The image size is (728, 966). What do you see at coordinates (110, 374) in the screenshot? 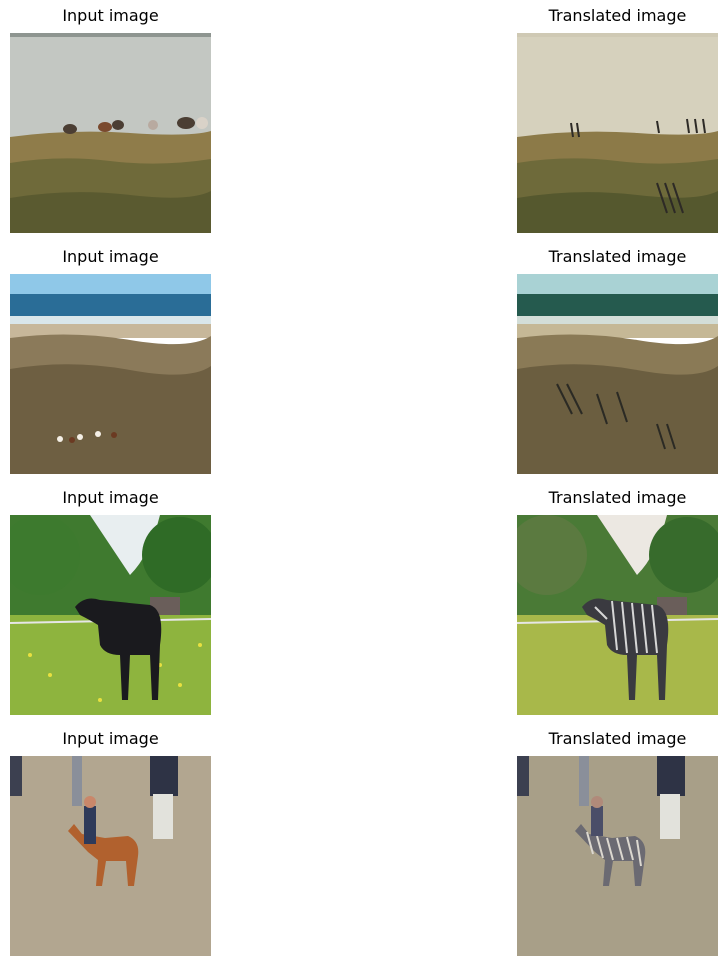
I see `input-image-horses-beach` at bounding box center [110, 374].